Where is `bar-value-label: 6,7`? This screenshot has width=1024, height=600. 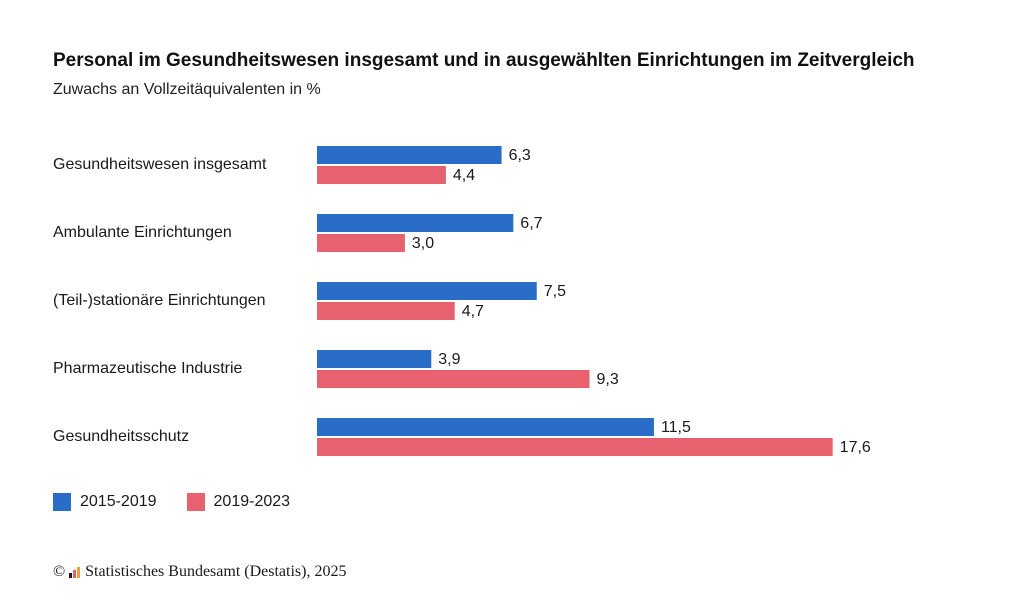
bar-value-label: 6,7 is located at coordinates (531, 223).